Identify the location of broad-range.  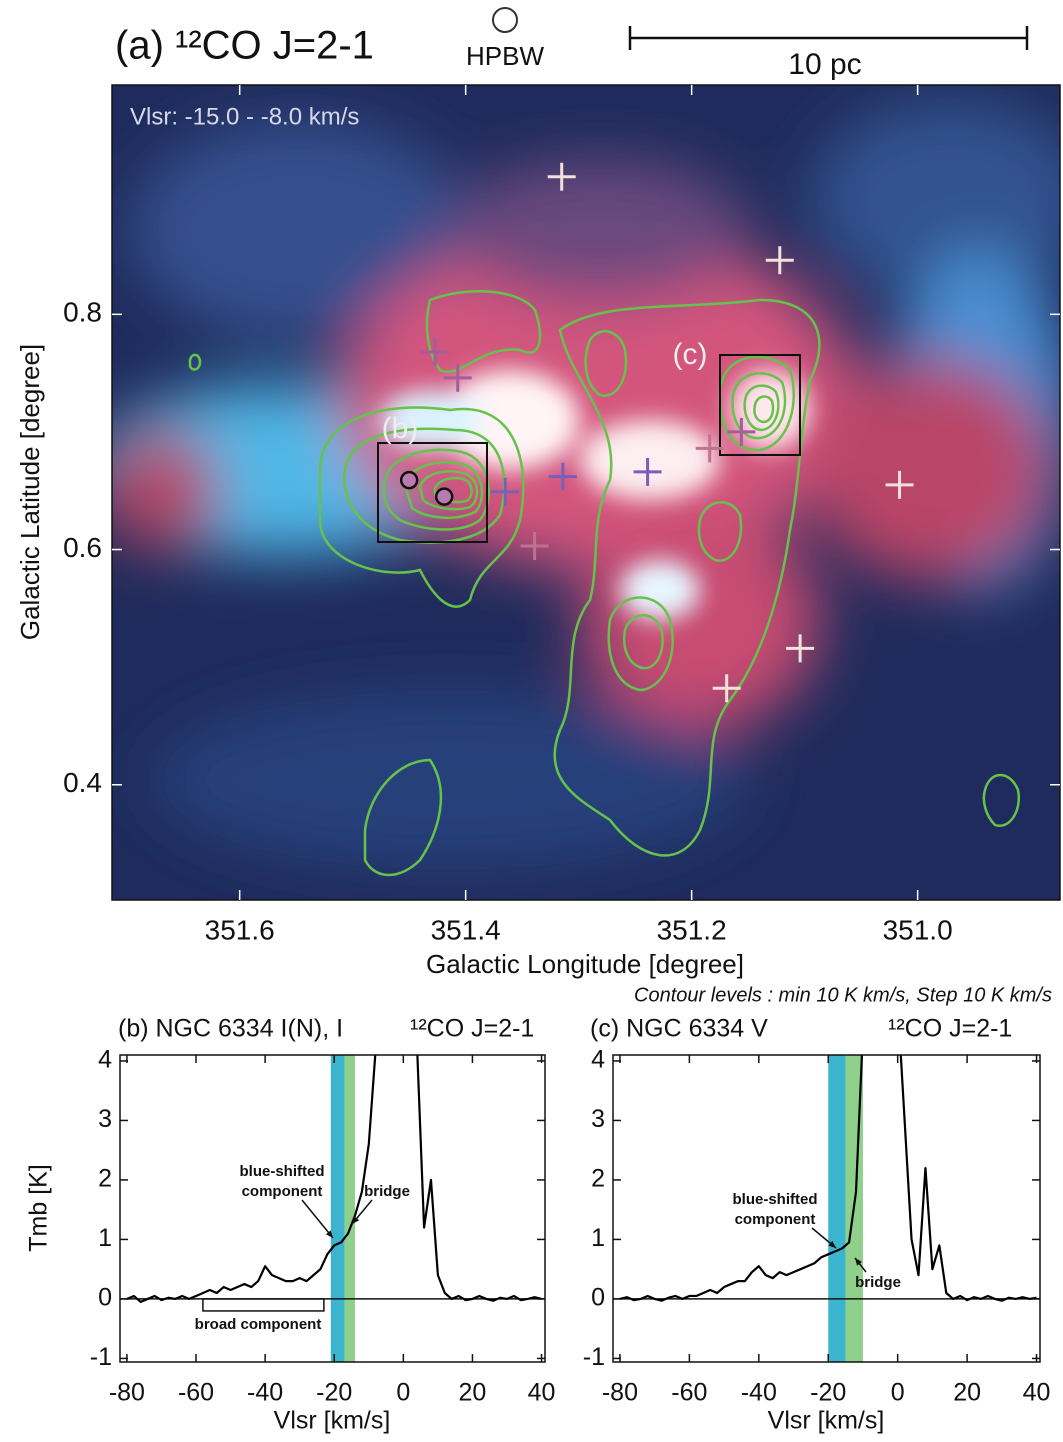
(263, 1305).